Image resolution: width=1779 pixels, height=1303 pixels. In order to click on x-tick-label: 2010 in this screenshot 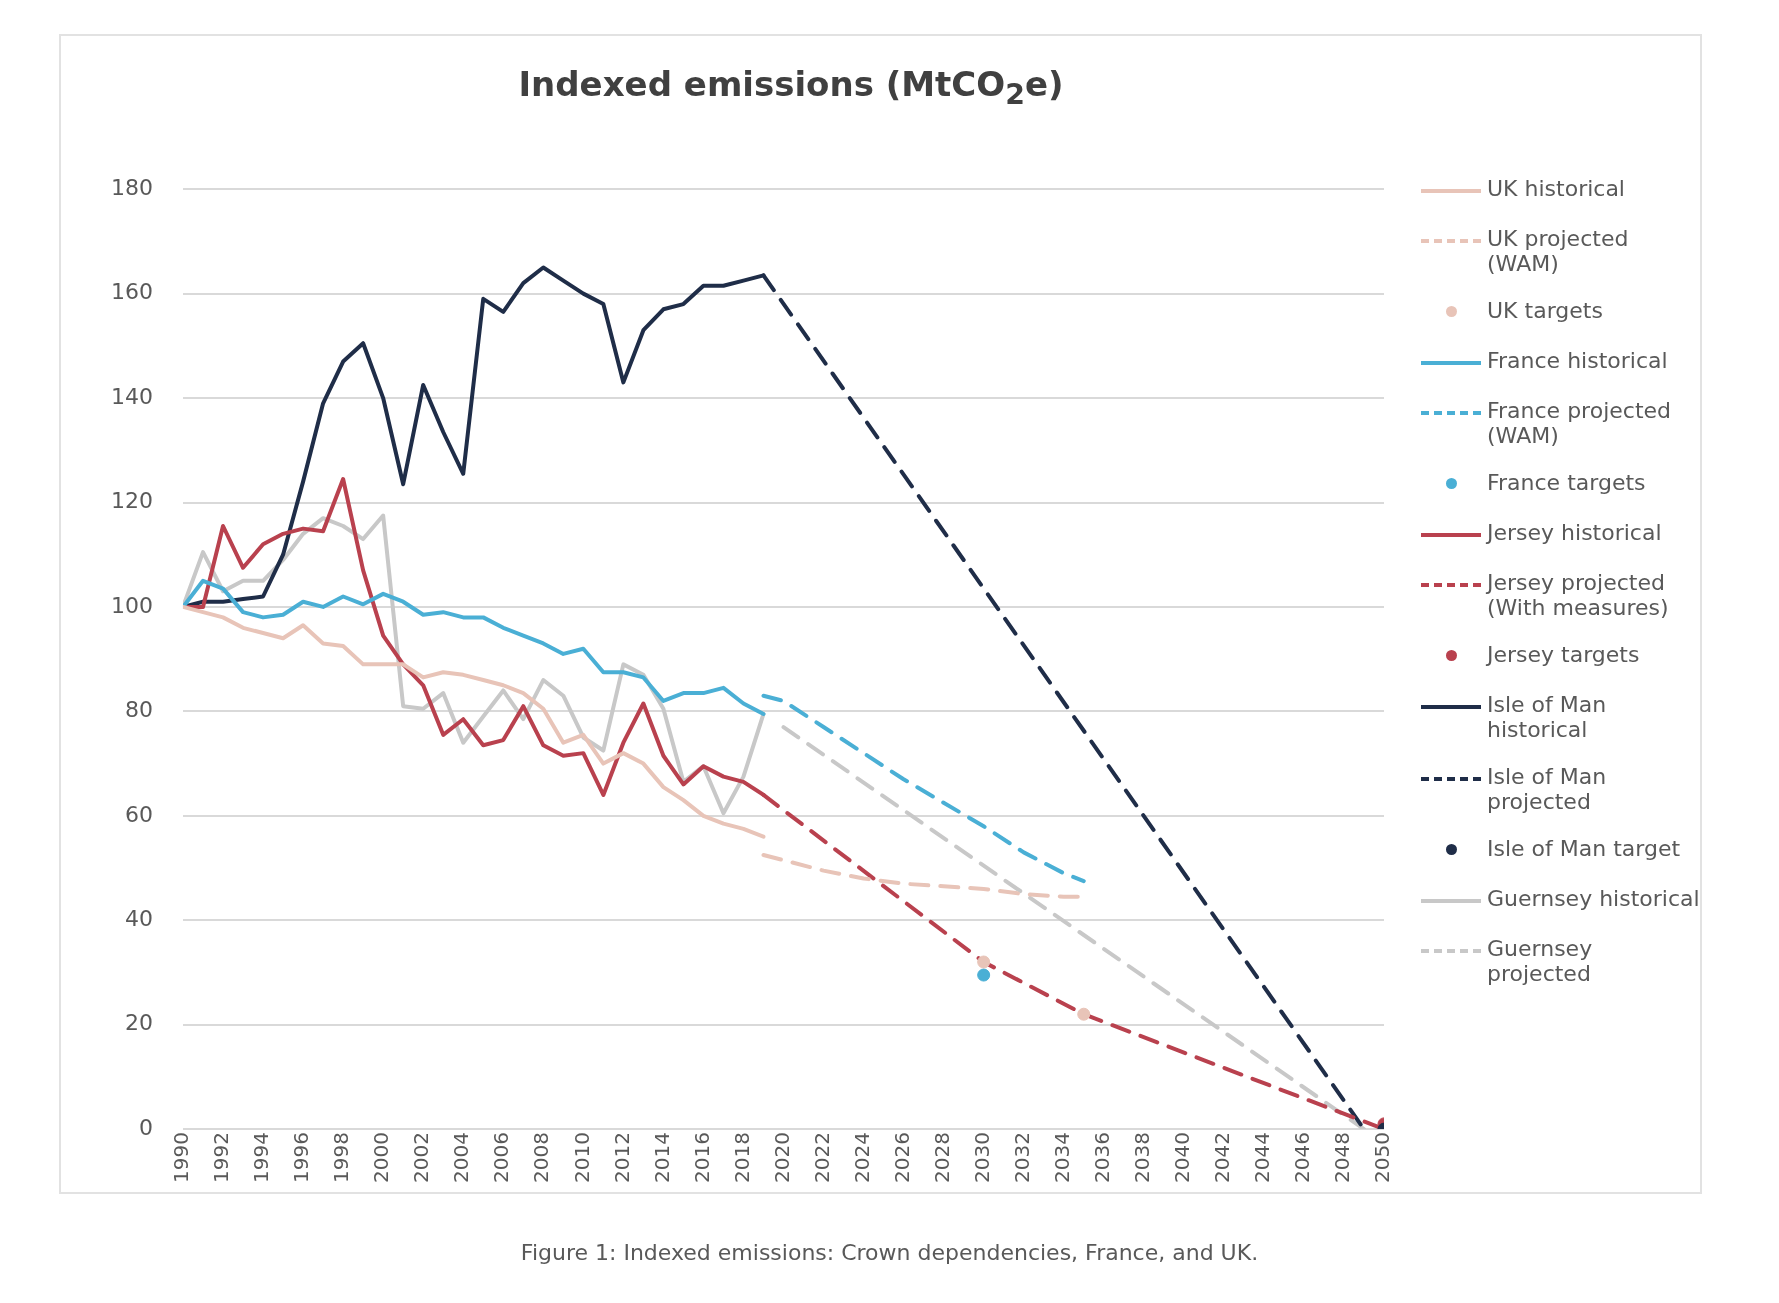, I will do `click(581, 1158)`.